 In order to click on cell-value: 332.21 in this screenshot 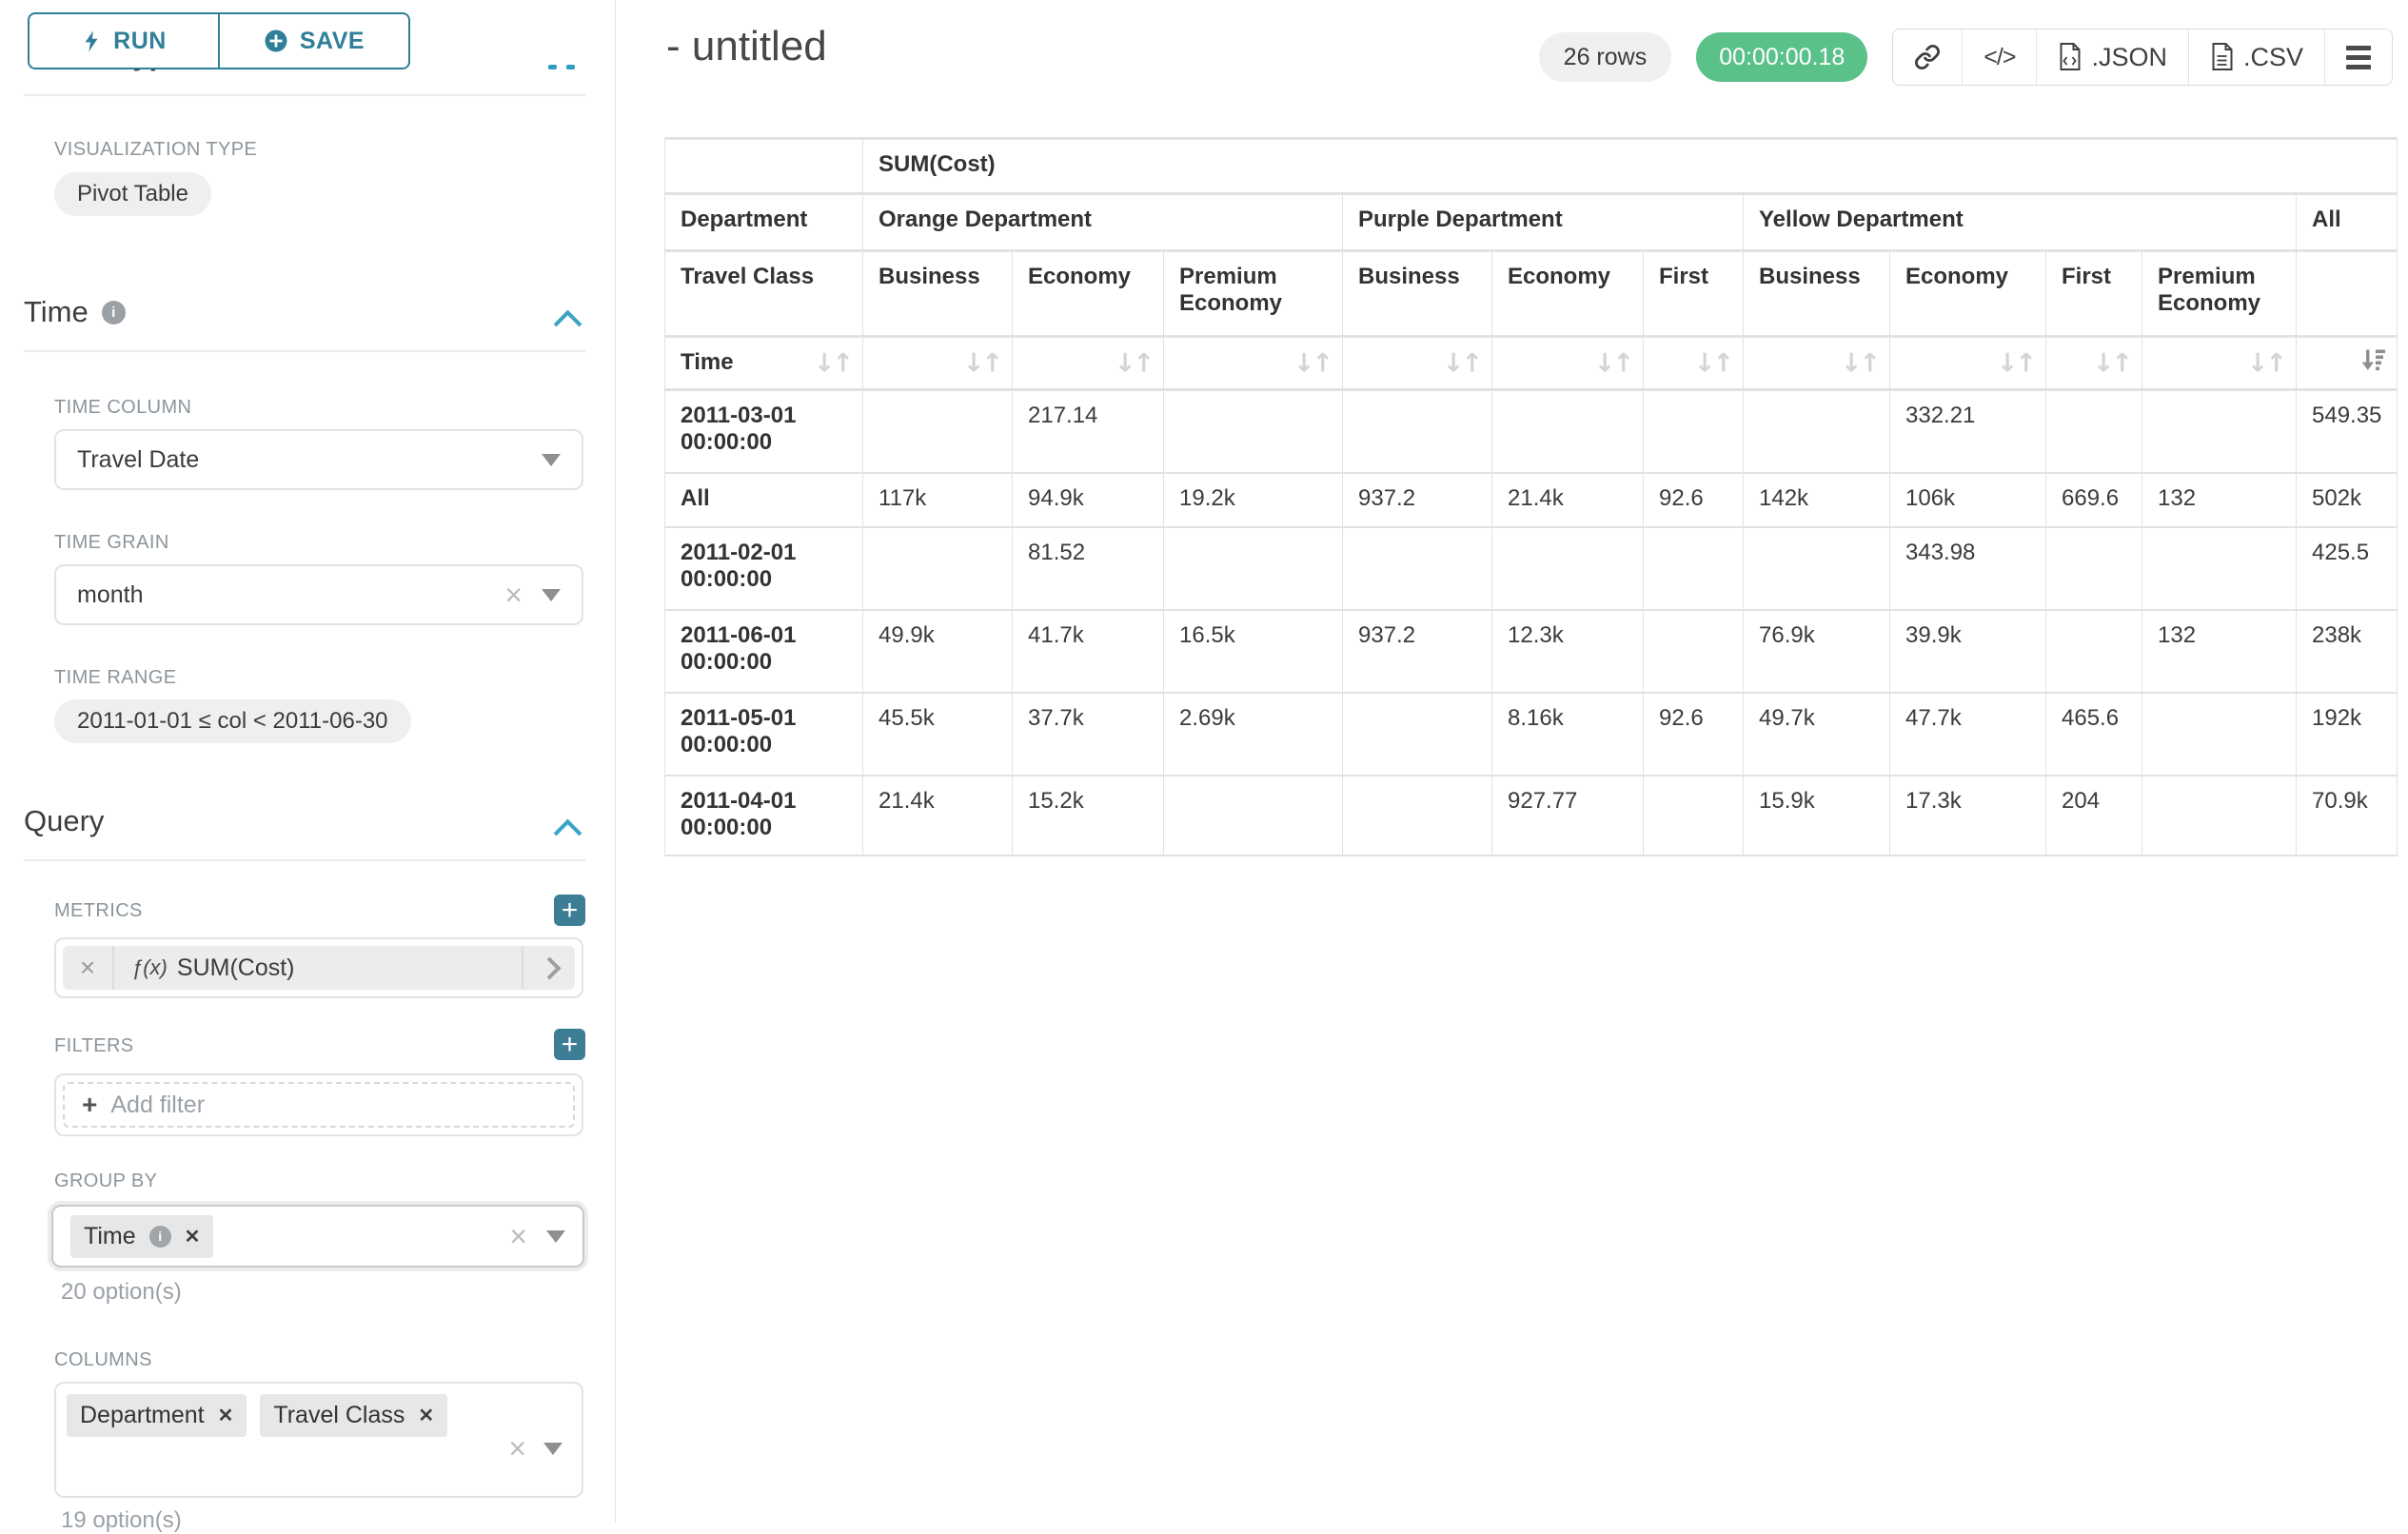, I will do `click(1968, 432)`.